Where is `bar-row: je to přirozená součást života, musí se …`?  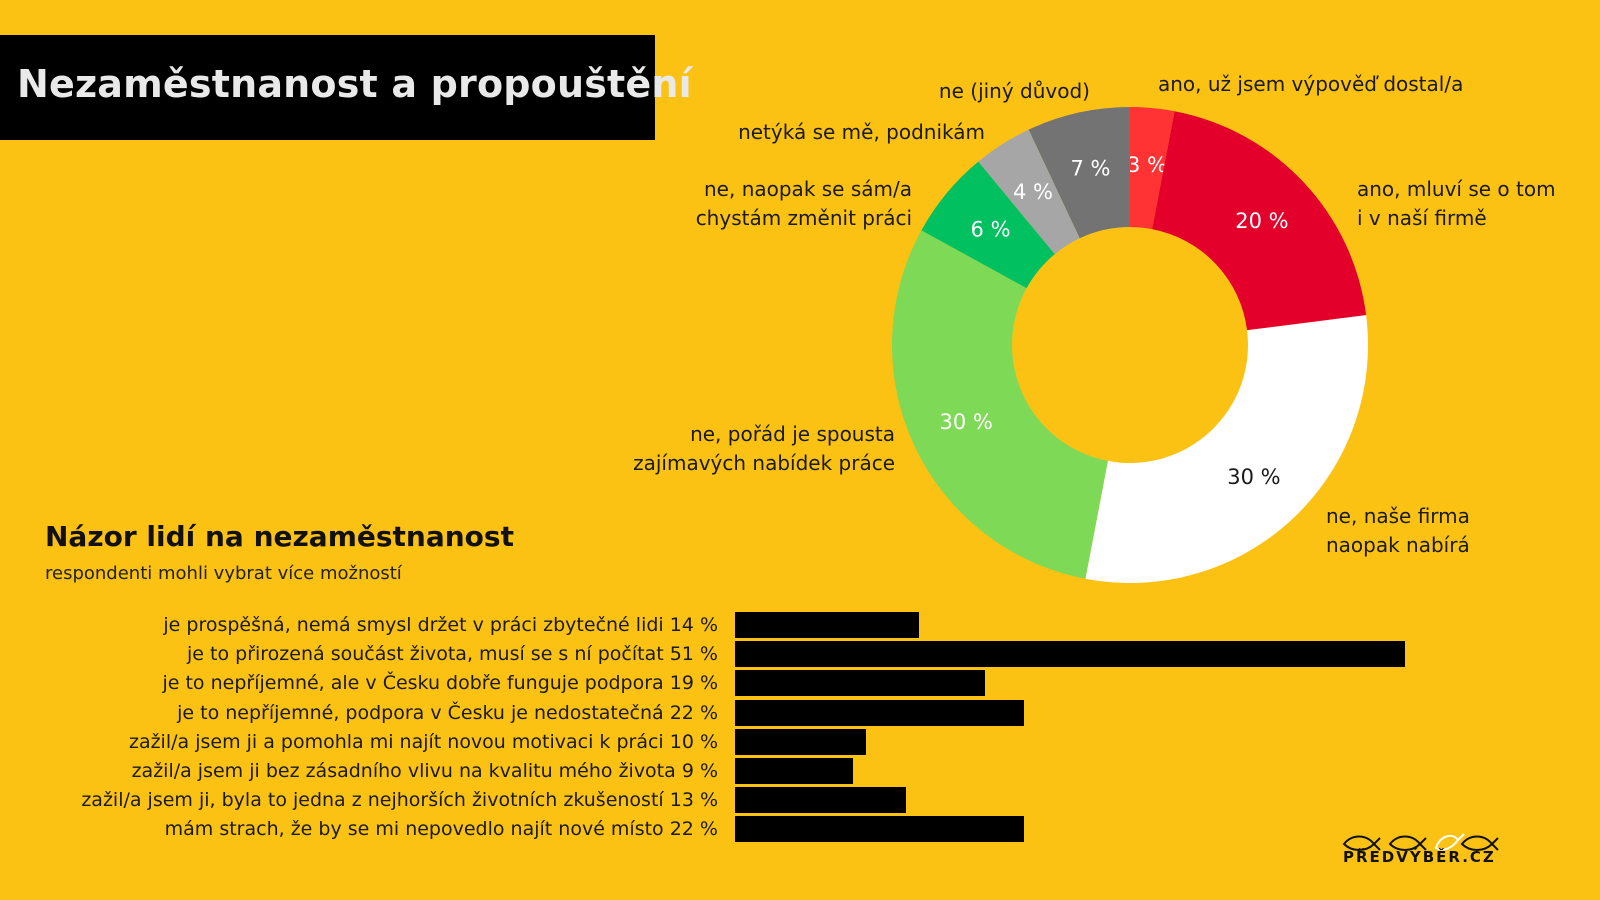 bar-row: je to přirozená součást života, musí se … is located at coordinates (800, 654).